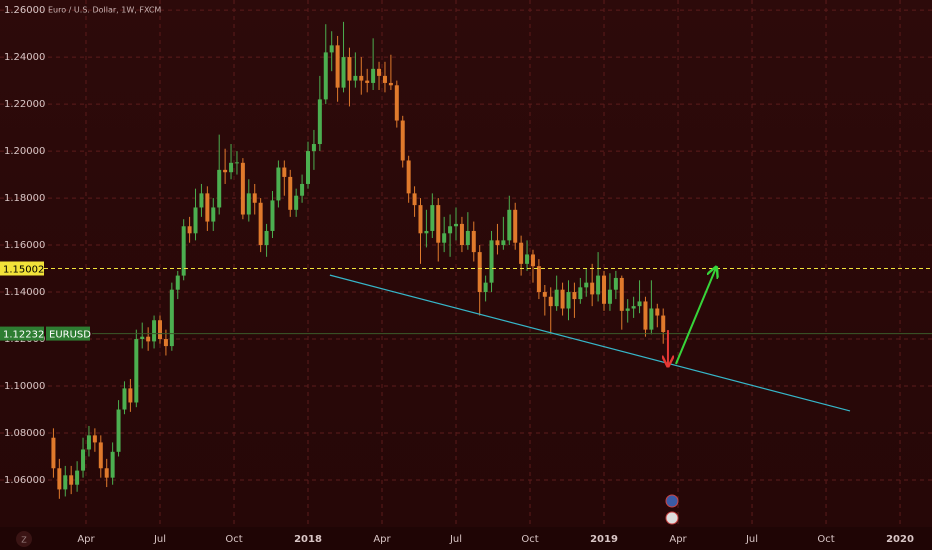 The width and height of the screenshot is (932, 550). What do you see at coordinates (604, 539) in the screenshot?
I see `x-tick-label: 2019` at bounding box center [604, 539].